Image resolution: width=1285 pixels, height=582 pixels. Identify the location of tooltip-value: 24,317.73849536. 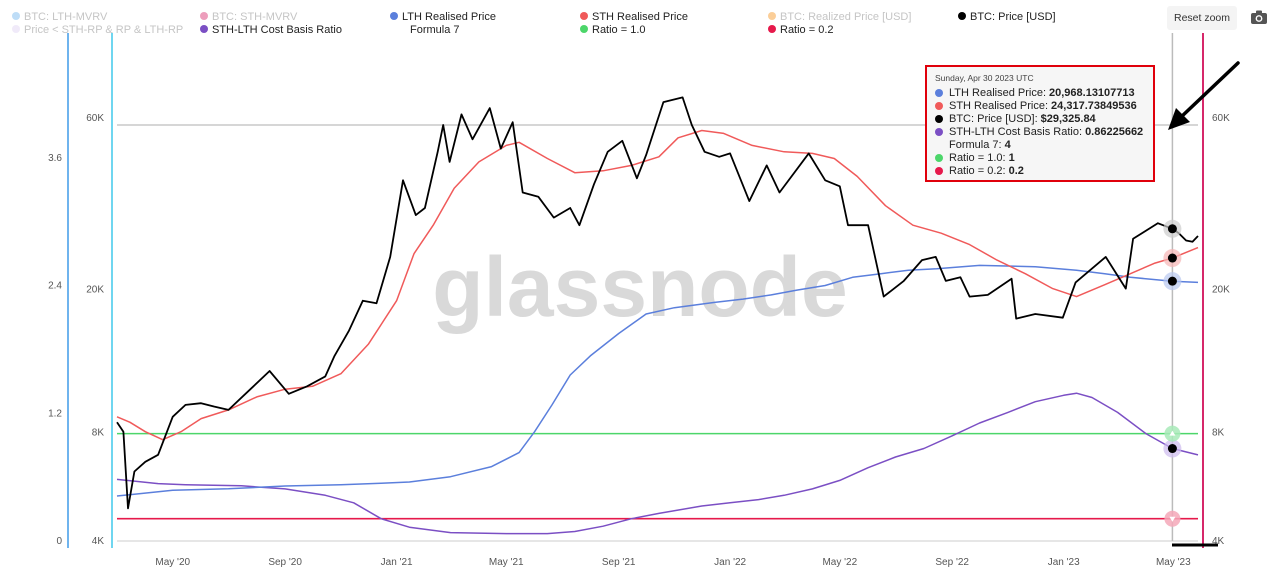
(1094, 105).